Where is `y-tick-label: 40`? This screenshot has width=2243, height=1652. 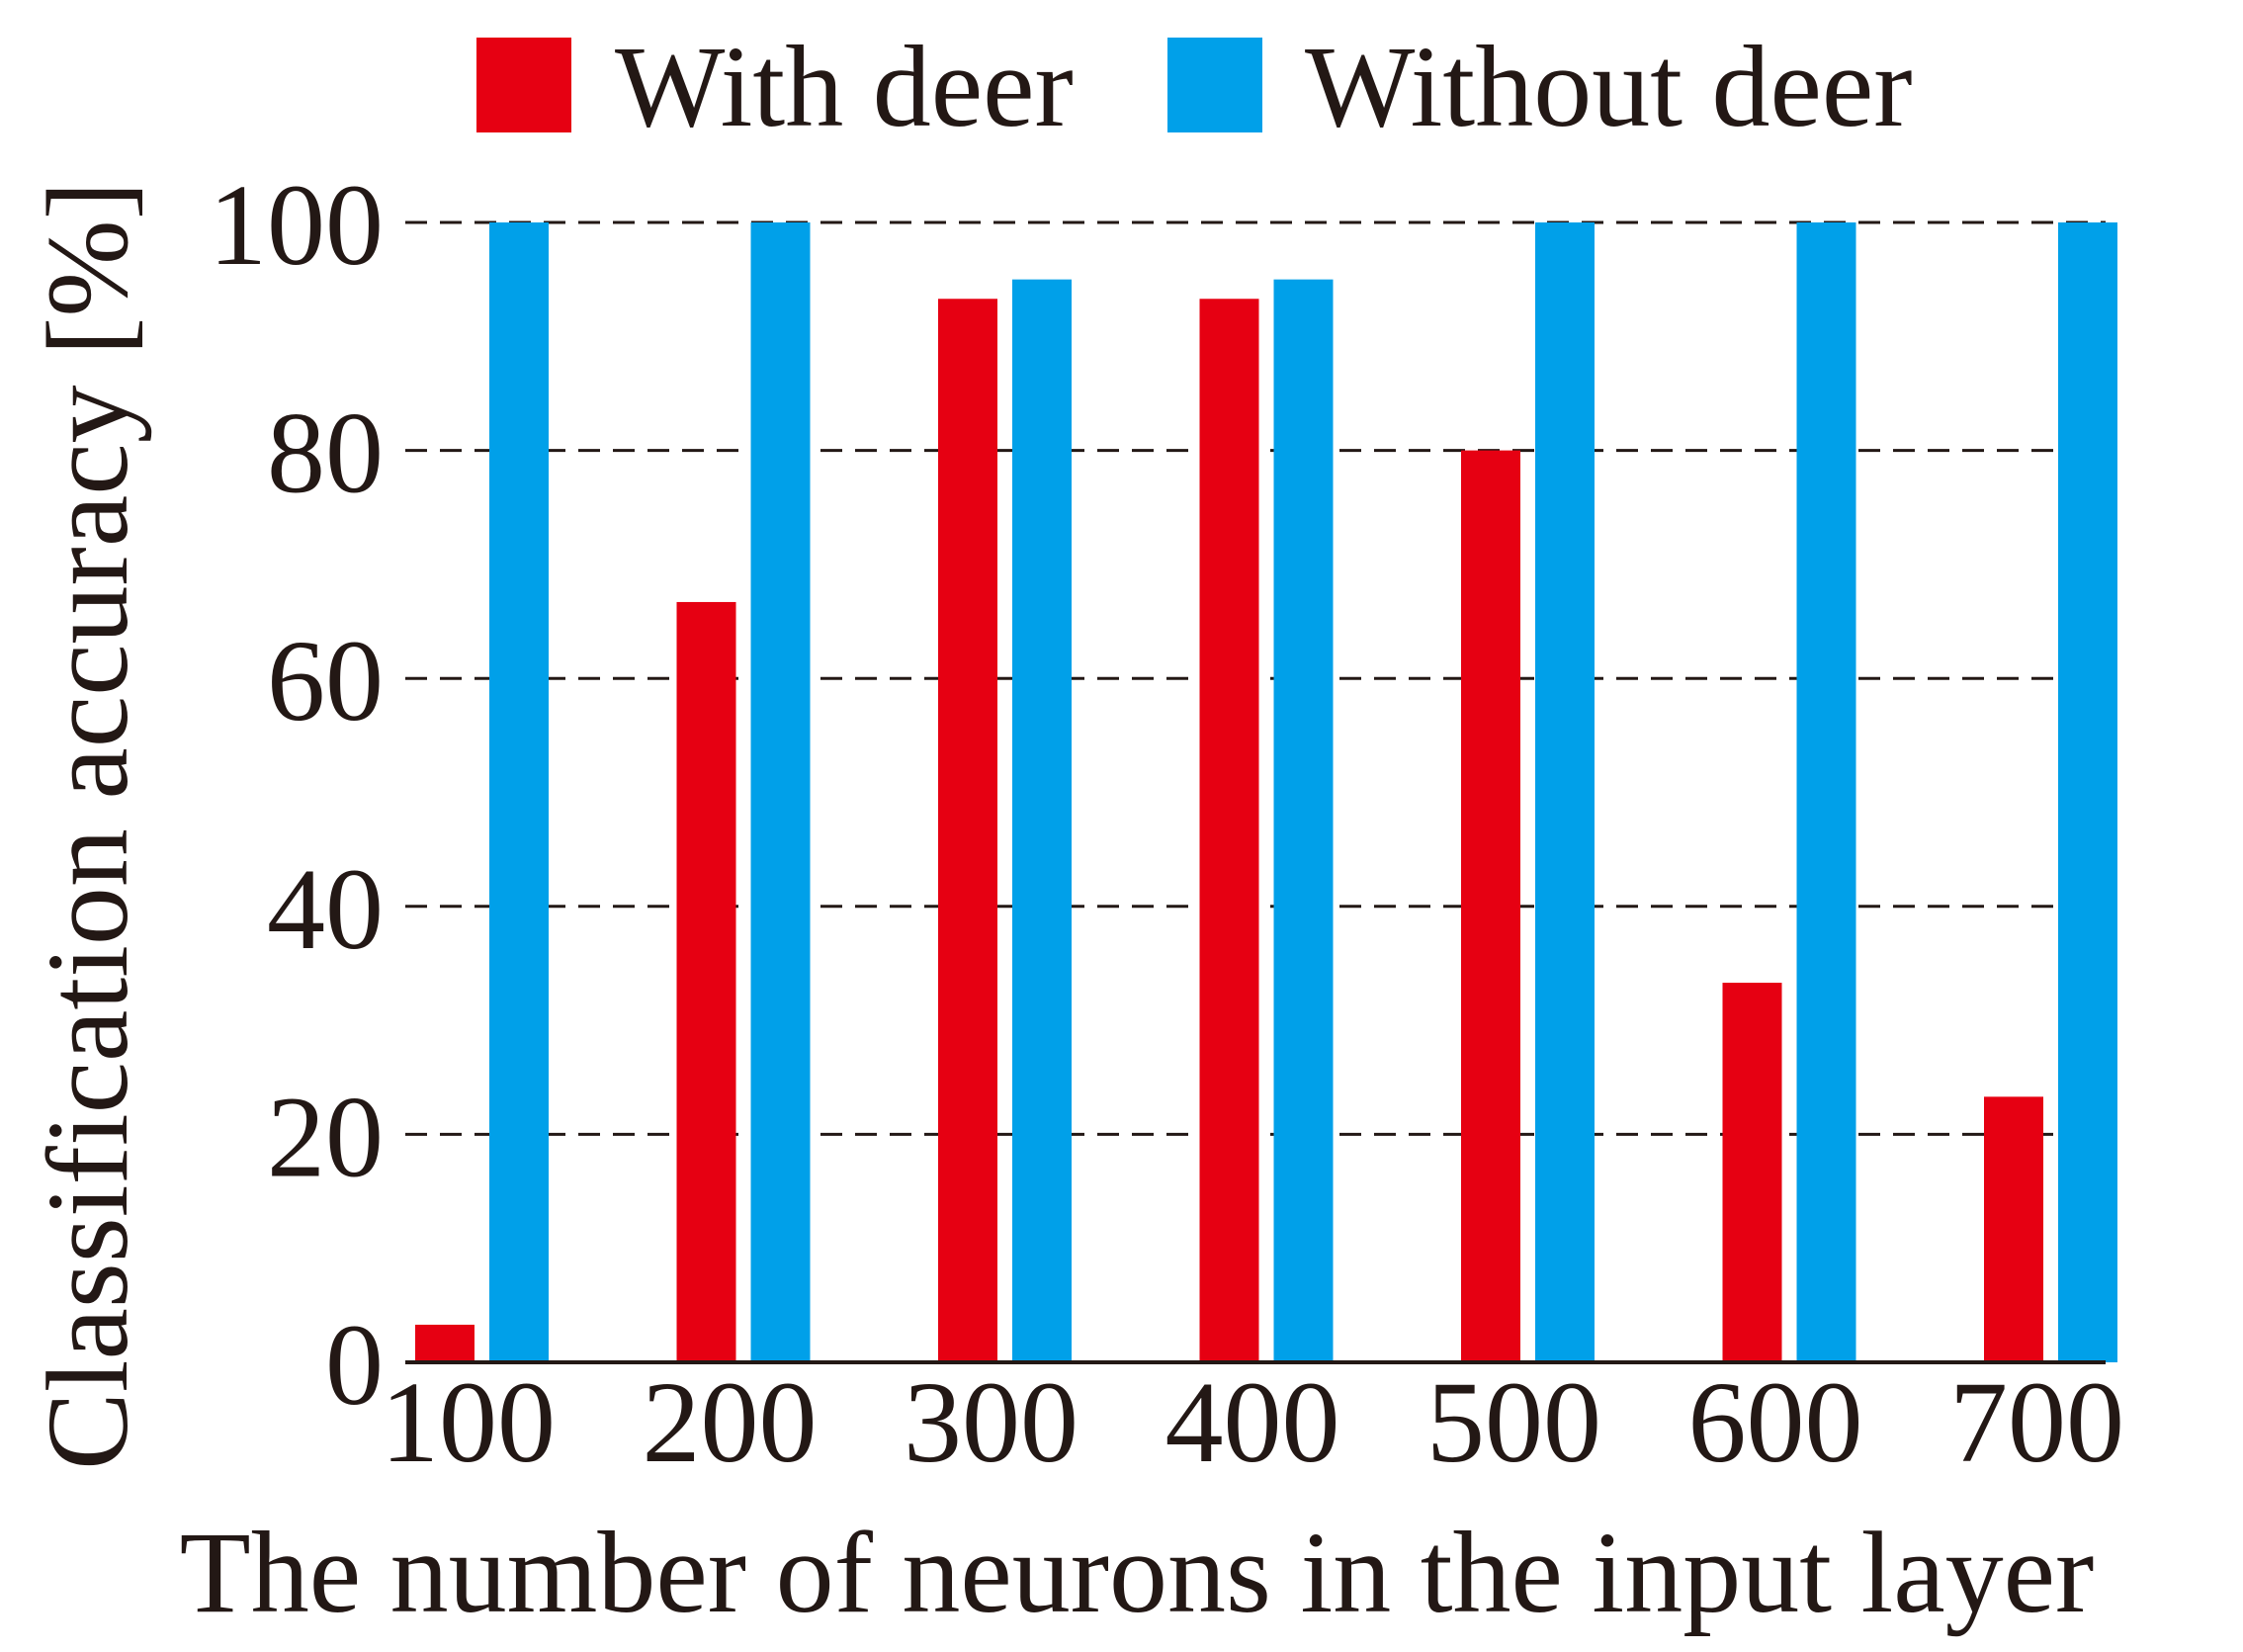 y-tick-label: 40 is located at coordinates (325, 909).